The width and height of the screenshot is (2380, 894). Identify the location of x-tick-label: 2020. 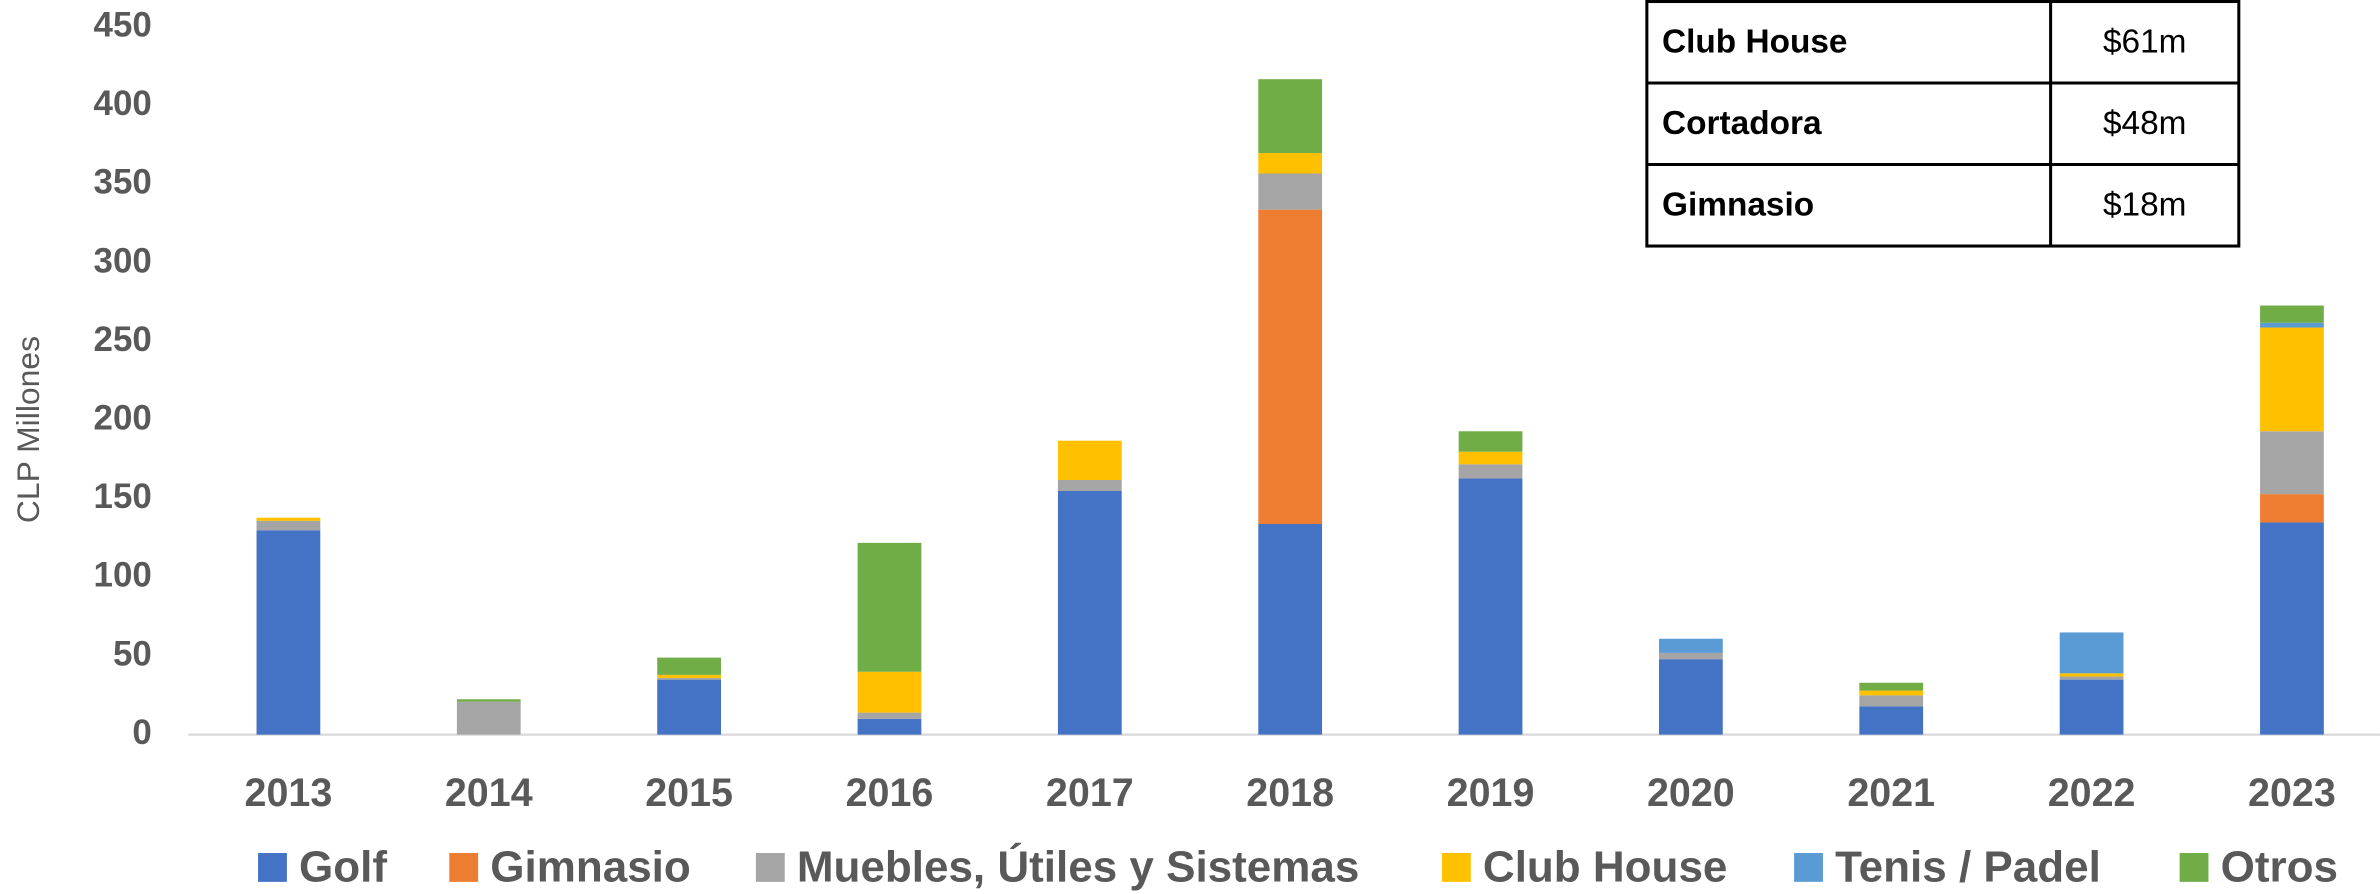
(1691, 793).